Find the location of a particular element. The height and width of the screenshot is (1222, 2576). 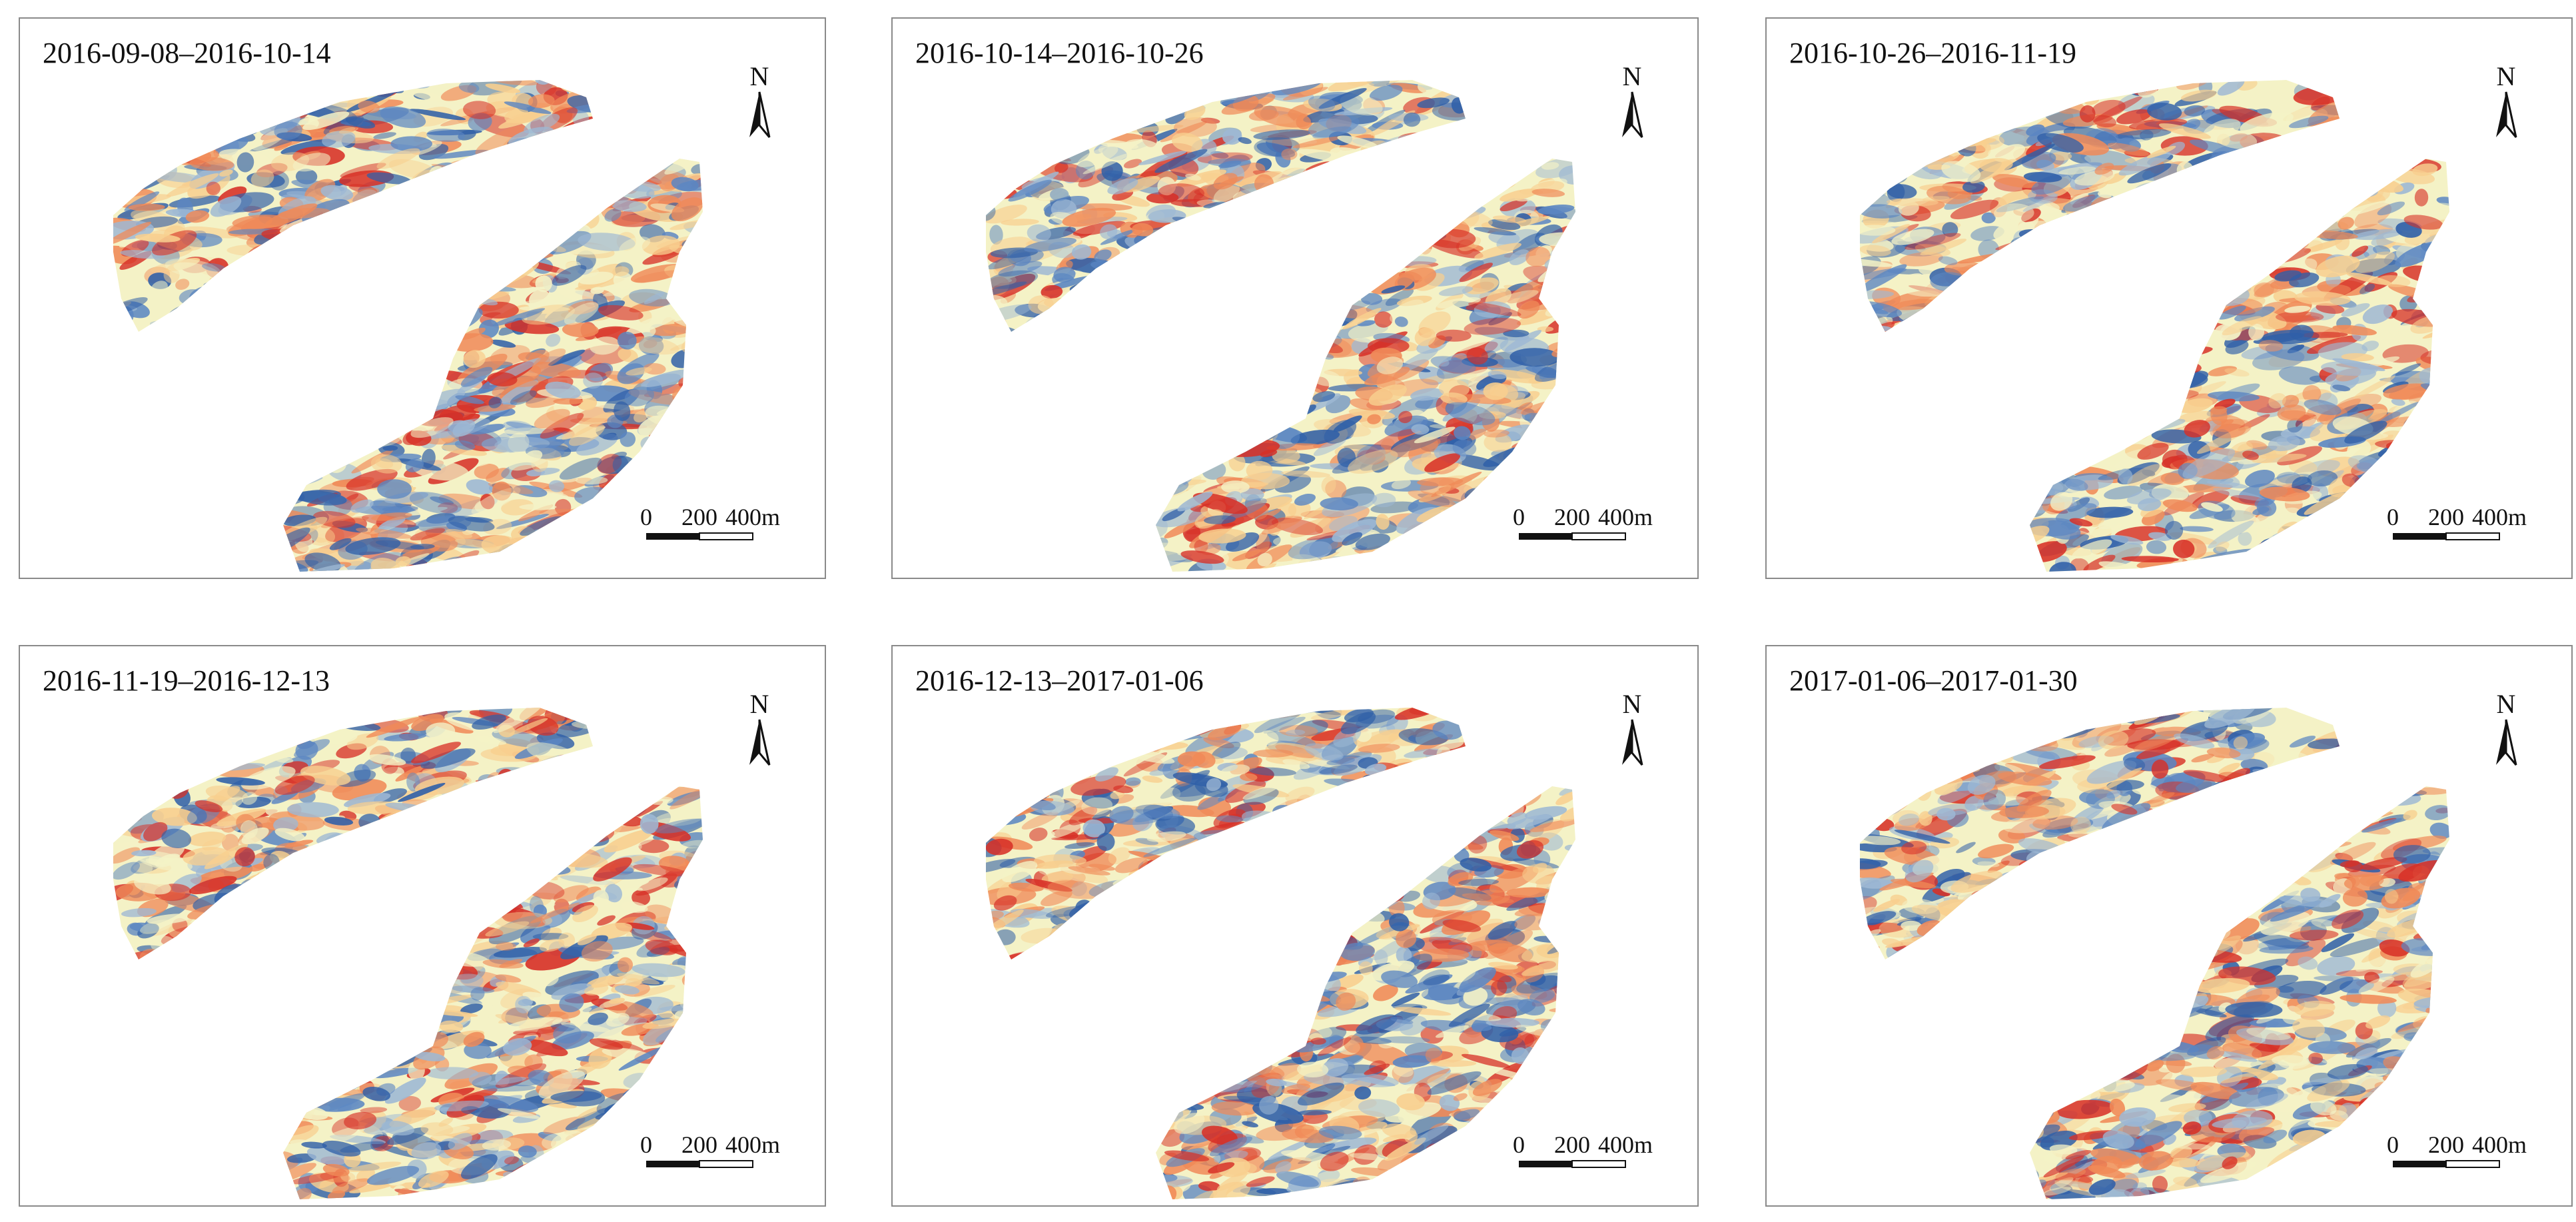

panel-title: 2016-10-26–2016-11-19 is located at coordinates (1933, 53).